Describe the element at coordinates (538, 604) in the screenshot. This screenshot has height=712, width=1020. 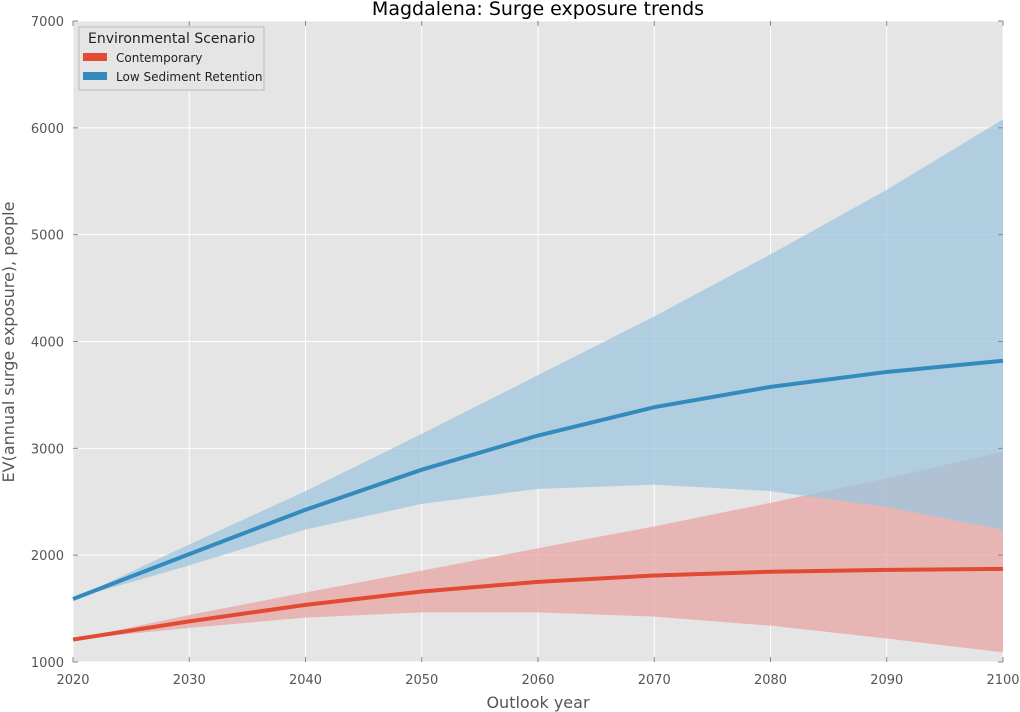
I see `line-contemporary` at that location.